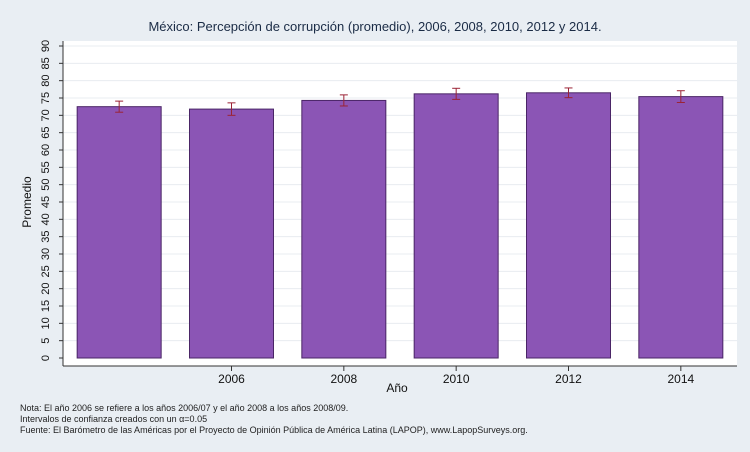 The image size is (750, 452). Describe the element at coordinates (27, 202) in the screenshot. I see `y-axis-label: Promedio` at that location.